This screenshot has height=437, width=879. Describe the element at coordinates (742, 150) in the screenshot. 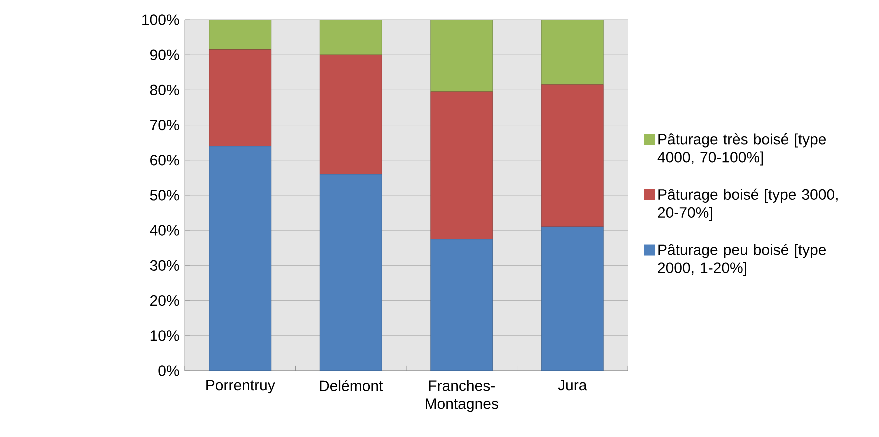

I see `legend-label: Pâturage très boisé [type 4000, 70-100%]` at that location.